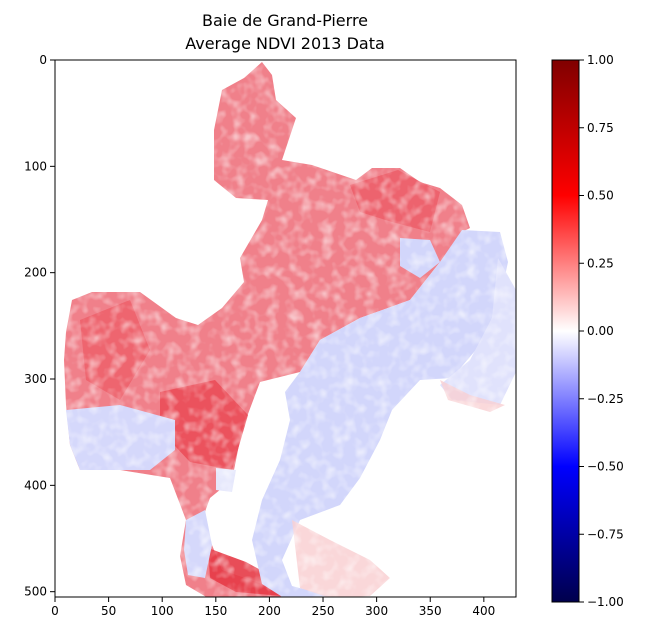 This screenshot has width=654, height=644. Describe the element at coordinates (35, 592) in the screenshot. I see `y-tick-label: 500` at that location.